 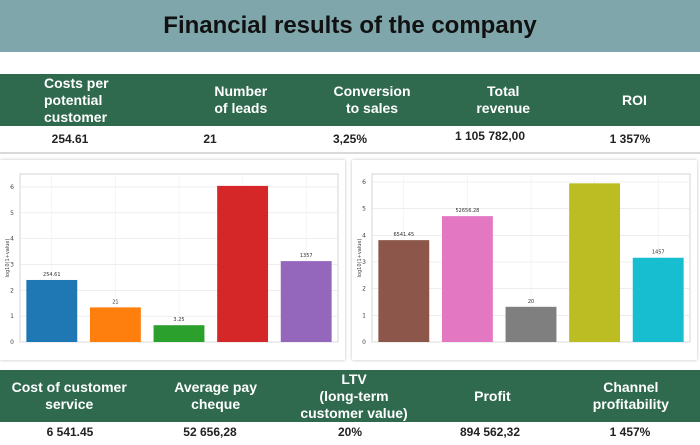 What do you see at coordinates (69, 395) in the screenshot?
I see `kpi-header-service-cost: Cost of customer service` at bounding box center [69, 395].